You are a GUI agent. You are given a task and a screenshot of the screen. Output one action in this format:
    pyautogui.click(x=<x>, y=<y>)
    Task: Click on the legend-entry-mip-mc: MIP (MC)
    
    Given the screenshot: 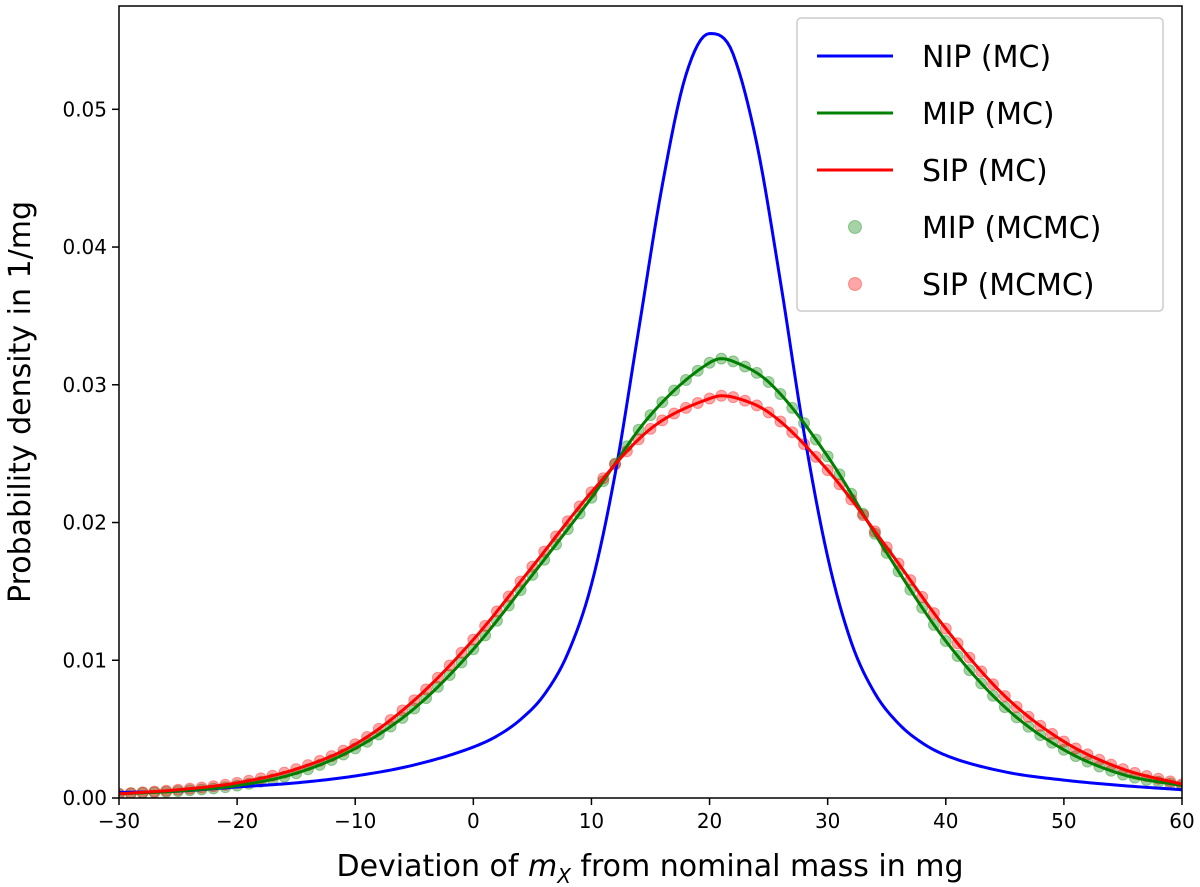 What is the action you would take?
    pyautogui.click(x=936, y=114)
    